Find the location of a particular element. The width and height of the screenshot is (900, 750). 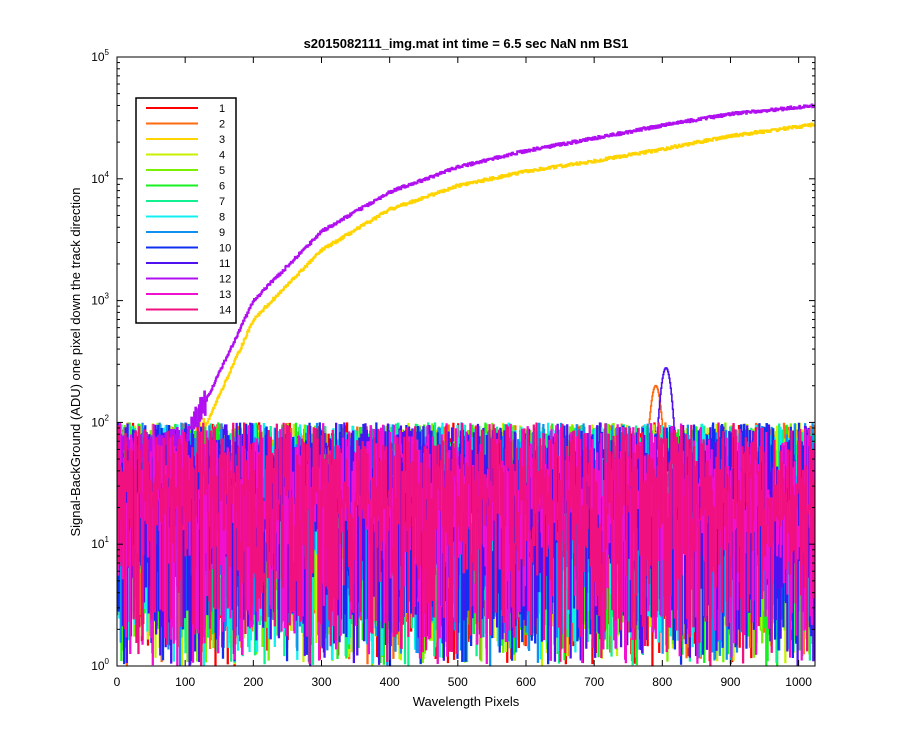

x-tick-label: 200 is located at coordinates (253, 682).